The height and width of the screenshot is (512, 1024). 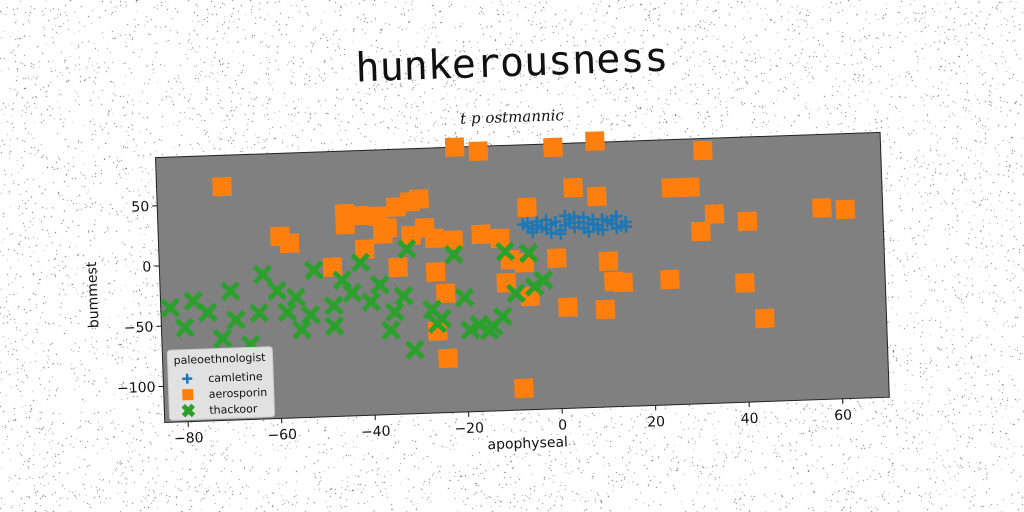 What do you see at coordinates (235, 377) in the screenshot?
I see `legend-label-camletine: camletine` at bounding box center [235, 377].